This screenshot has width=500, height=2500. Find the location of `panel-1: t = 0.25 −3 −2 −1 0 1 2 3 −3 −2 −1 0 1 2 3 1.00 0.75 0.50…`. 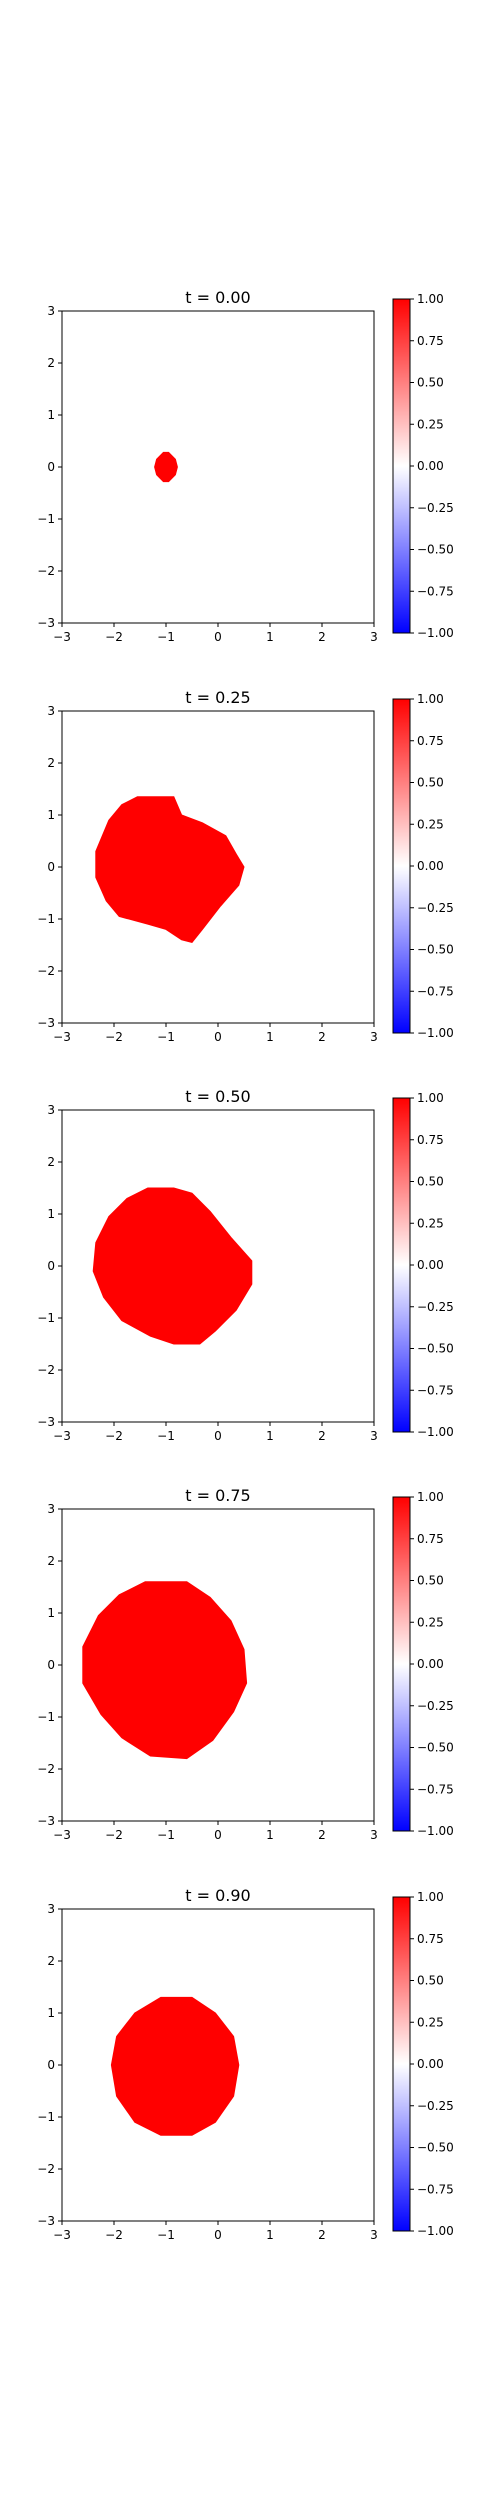

panel-1: t = 0.25 −3 −2 −1 0 1 2 3 −3 −2 −1 0 1 2 3 1.00 0.75 0.50… is located at coordinates (245, 866).